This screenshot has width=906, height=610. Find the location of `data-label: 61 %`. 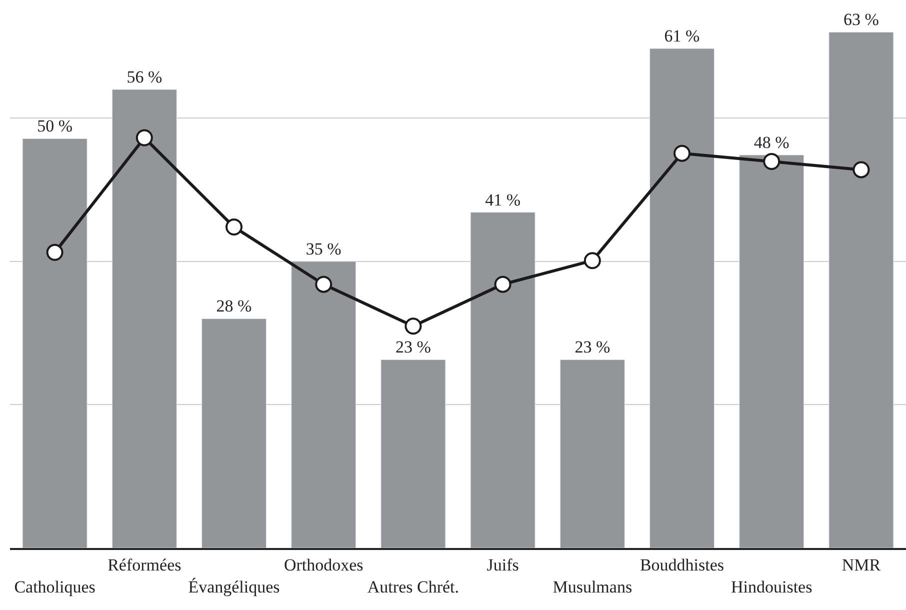

data-label: 61 % is located at coordinates (682, 36).